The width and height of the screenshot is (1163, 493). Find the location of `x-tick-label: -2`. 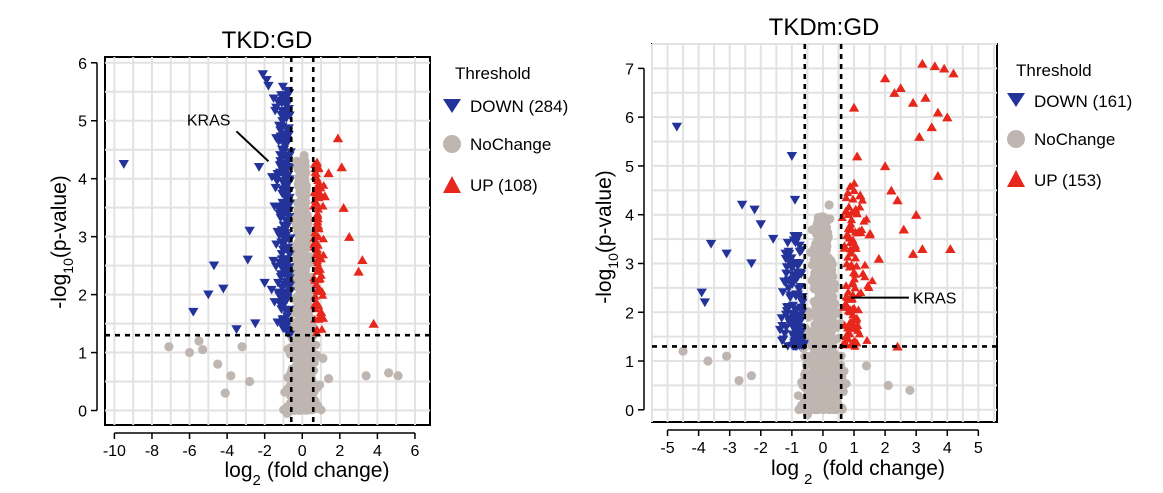

x-tick-label: -2 is located at coordinates (761, 448).